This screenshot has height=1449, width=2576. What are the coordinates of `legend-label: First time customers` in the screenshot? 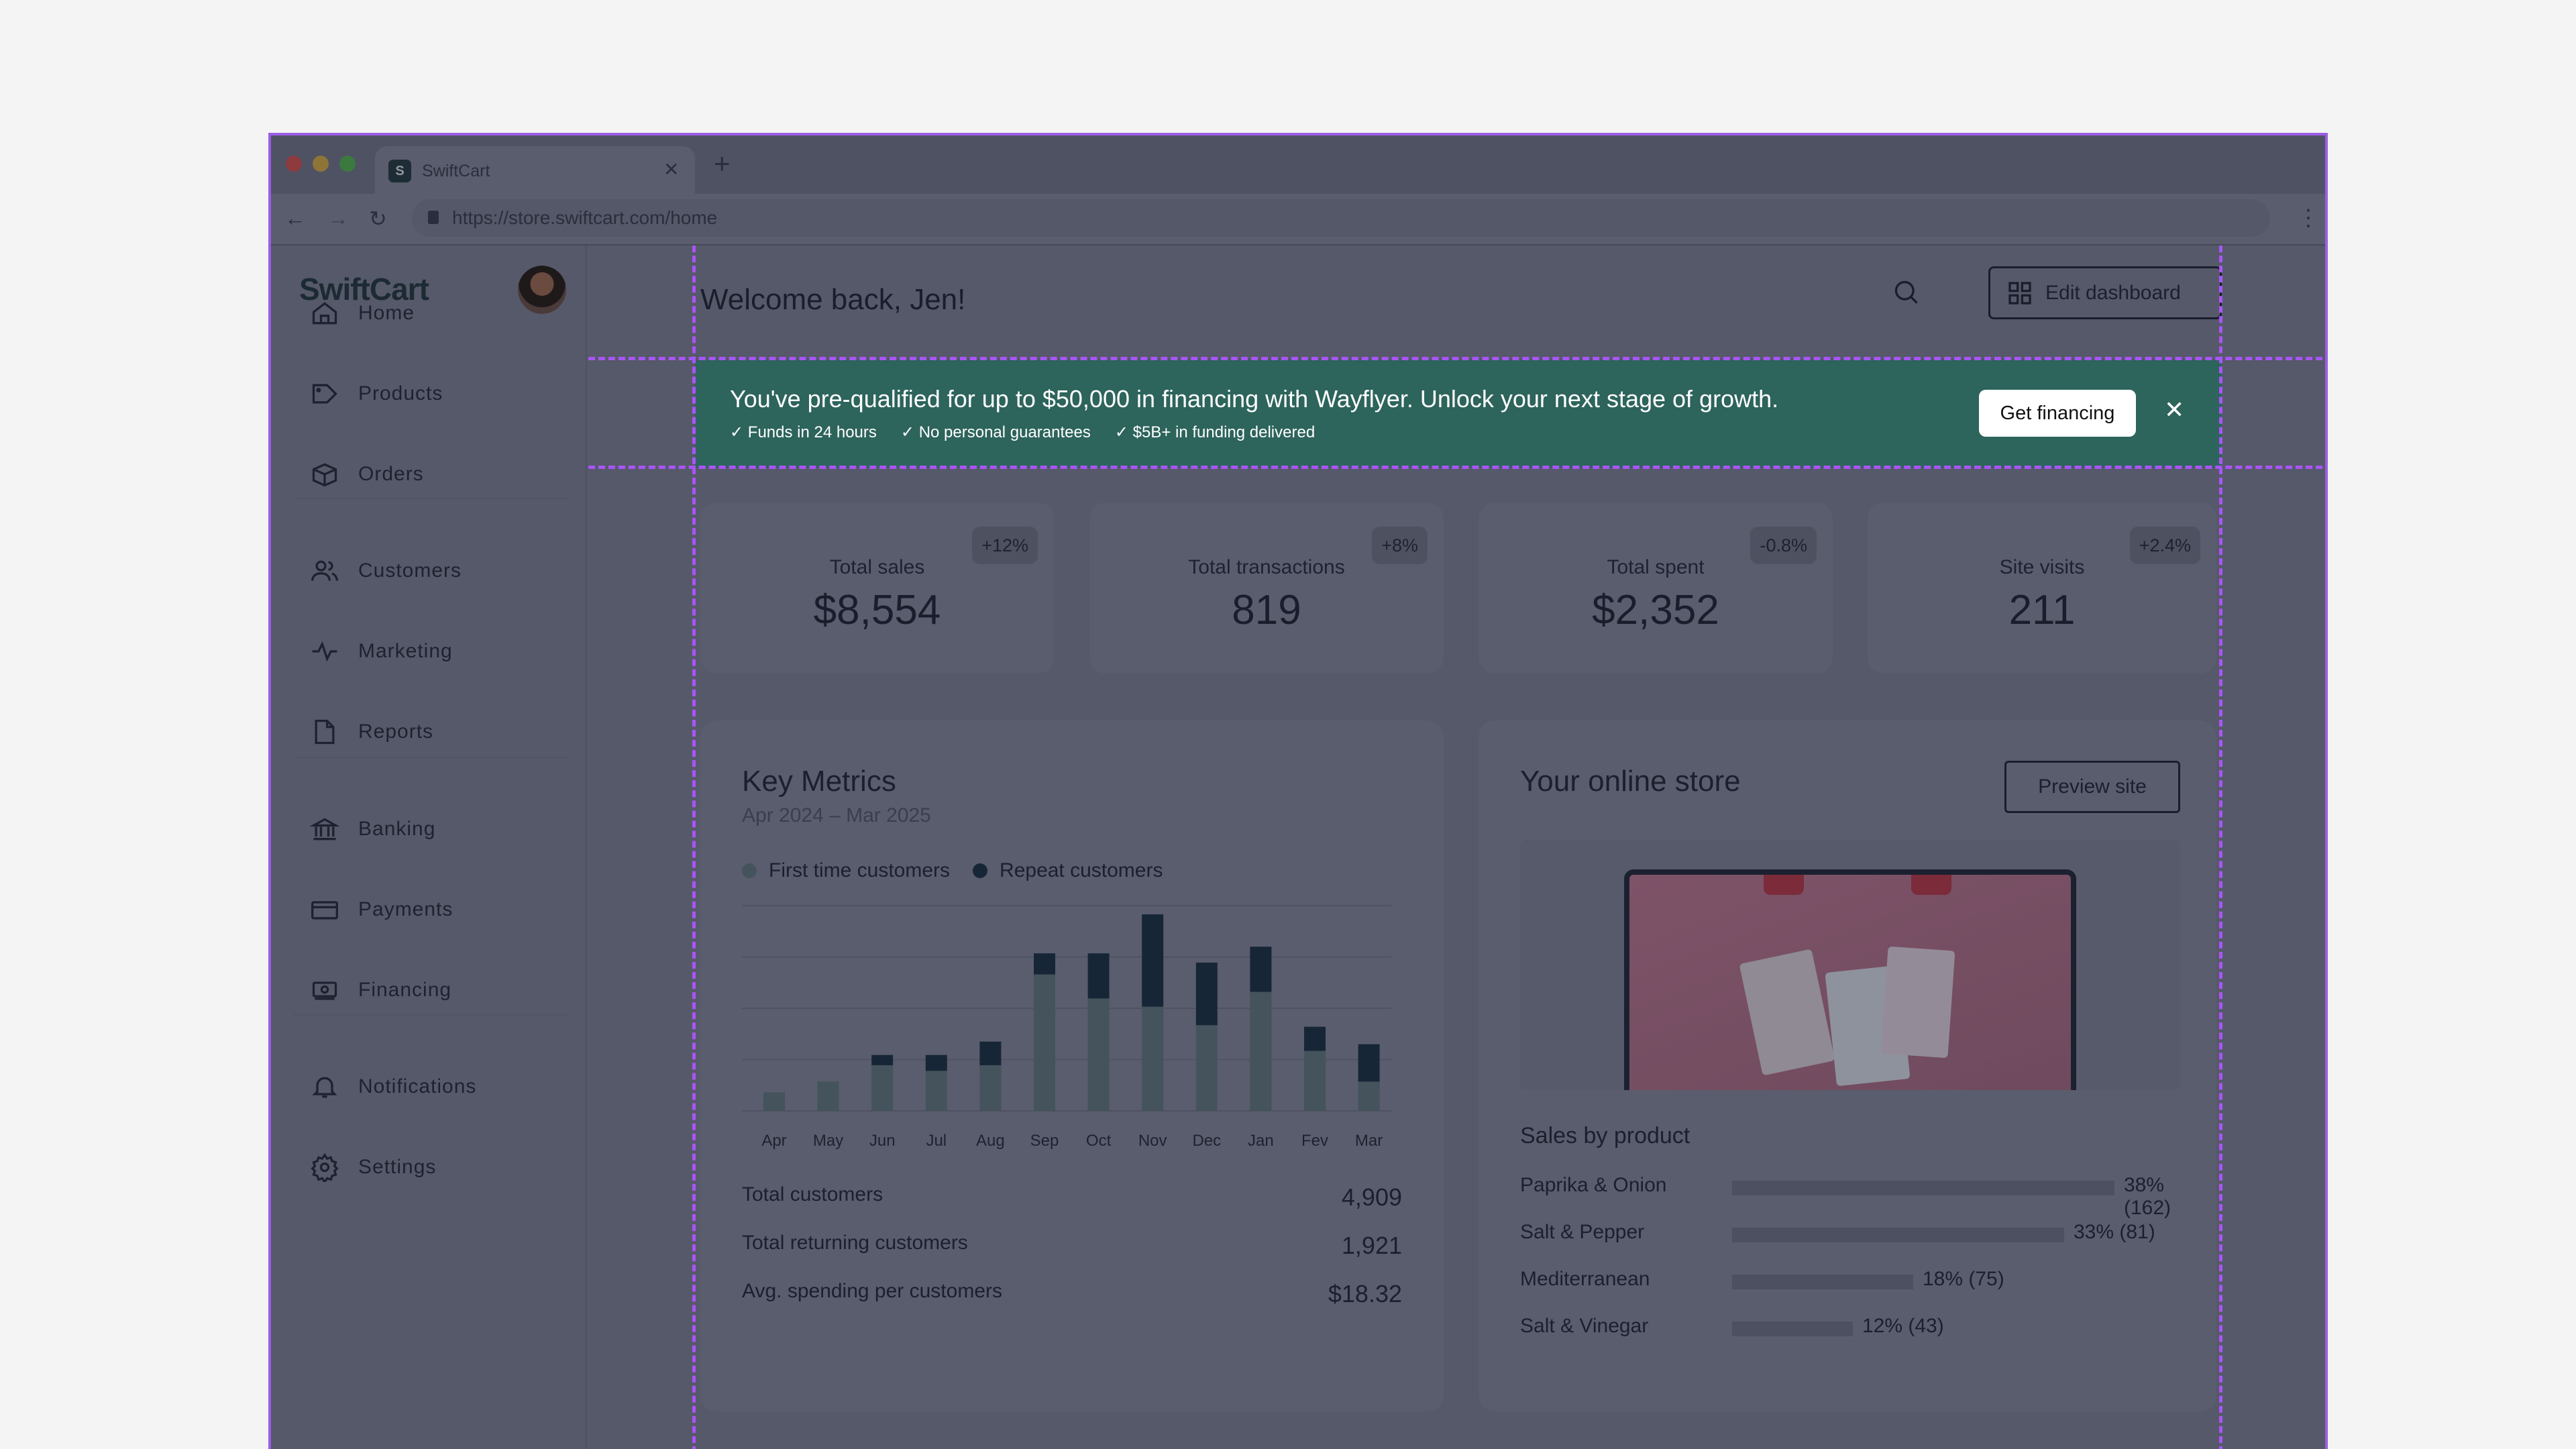 It's located at (860, 870).